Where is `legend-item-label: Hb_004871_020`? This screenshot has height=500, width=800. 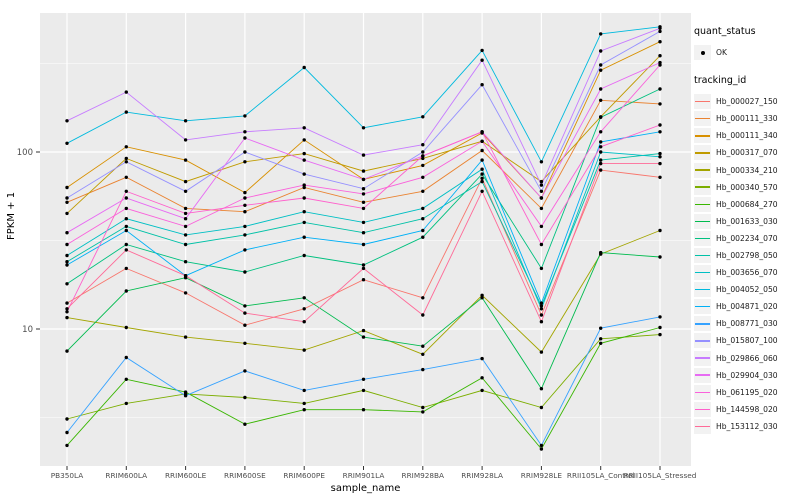
legend-item-label: Hb_004871_020 is located at coordinates (747, 307).